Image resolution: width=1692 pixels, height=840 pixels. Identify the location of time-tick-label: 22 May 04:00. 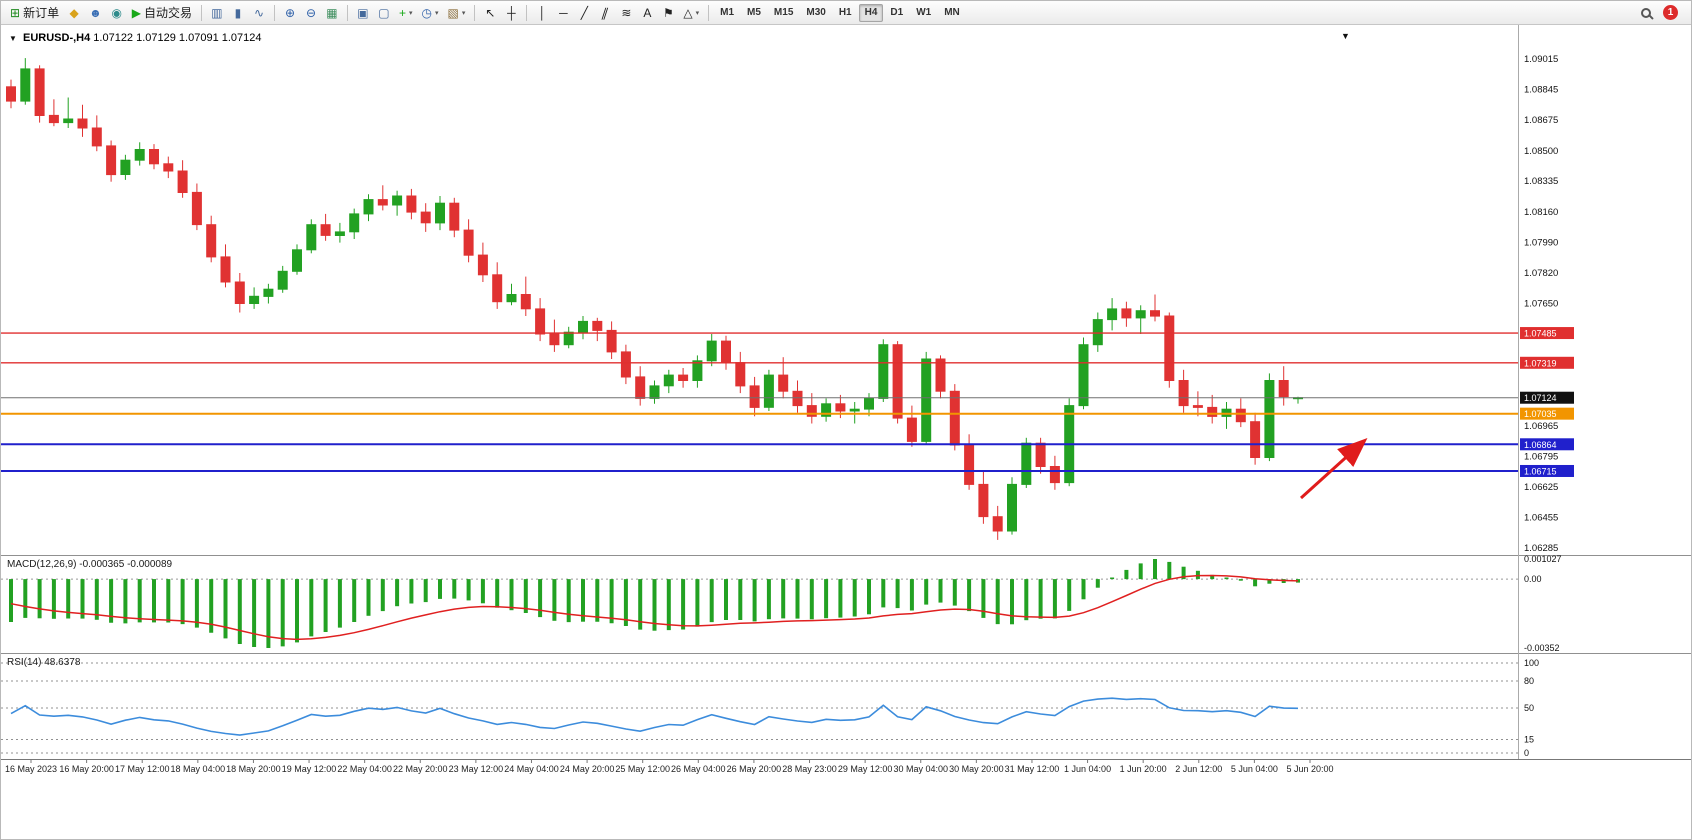
(364, 769).